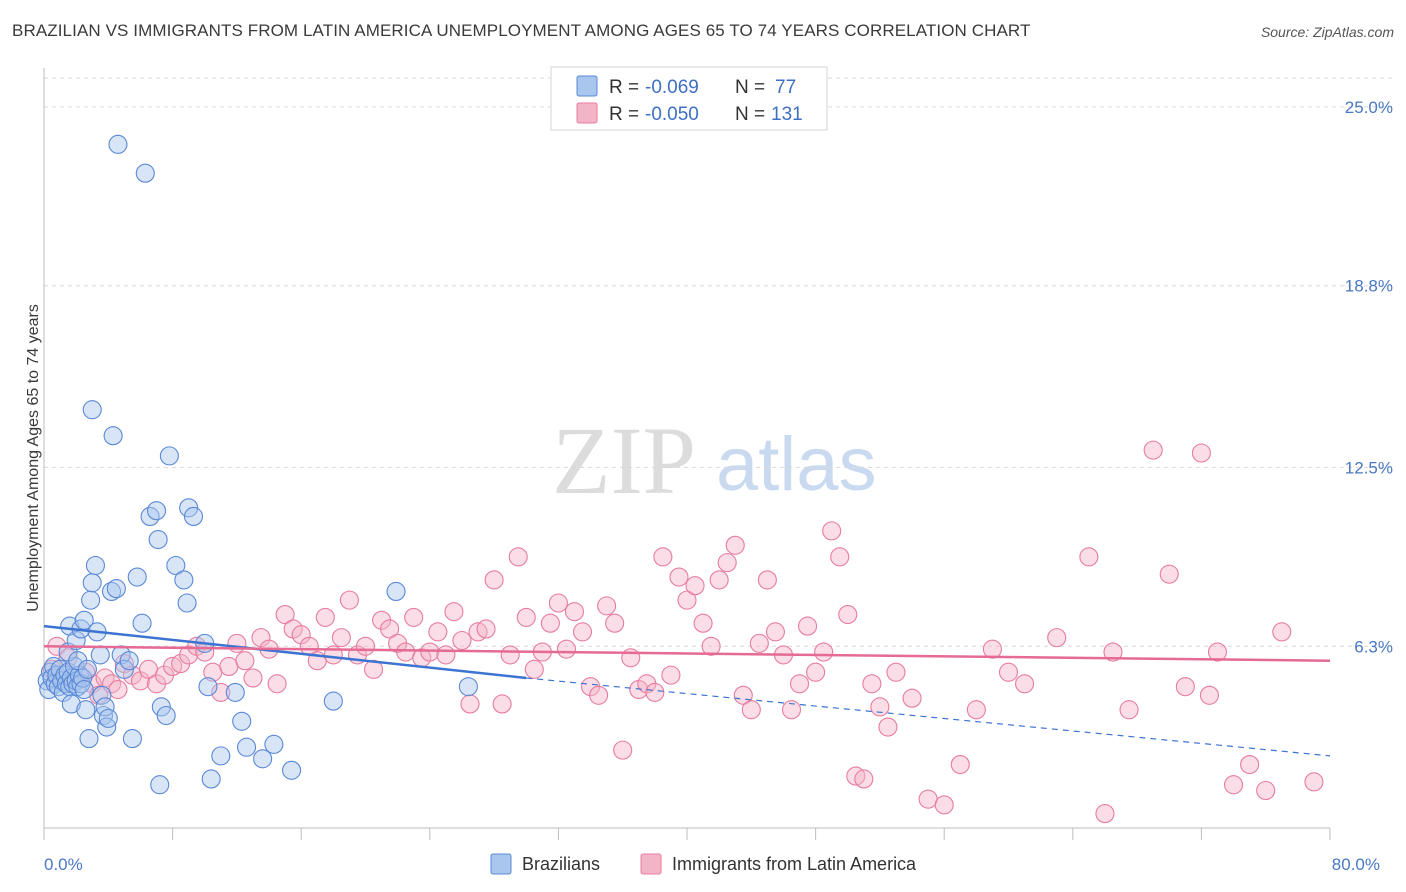 Image resolution: width=1406 pixels, height=892 pixels. I want to click on bottom-legend-pink-swatch, so click(651, 864).